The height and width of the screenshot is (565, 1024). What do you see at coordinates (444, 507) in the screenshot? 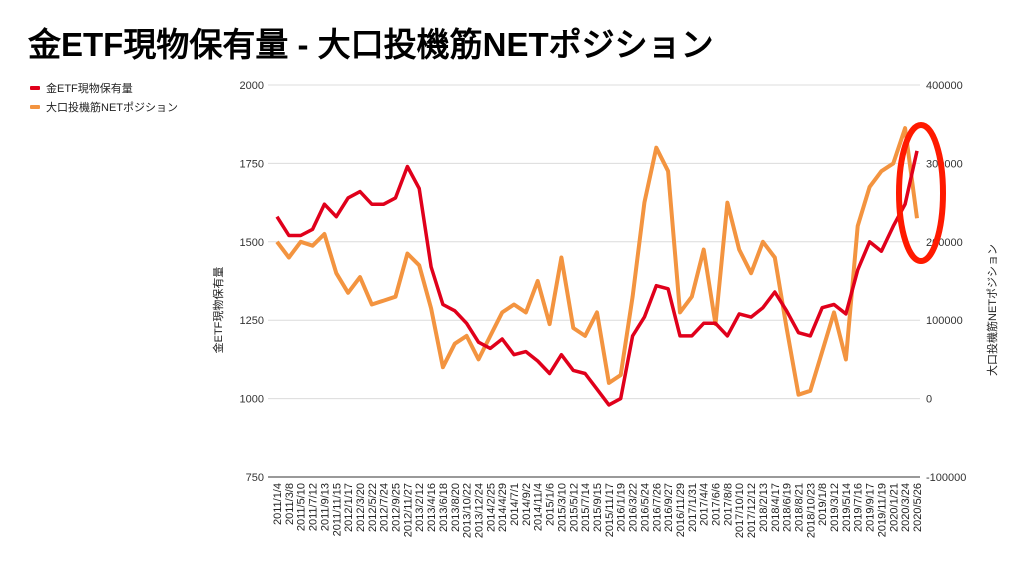
I see `x-tick: 2013/6/18` at bounding box center [444, 507].